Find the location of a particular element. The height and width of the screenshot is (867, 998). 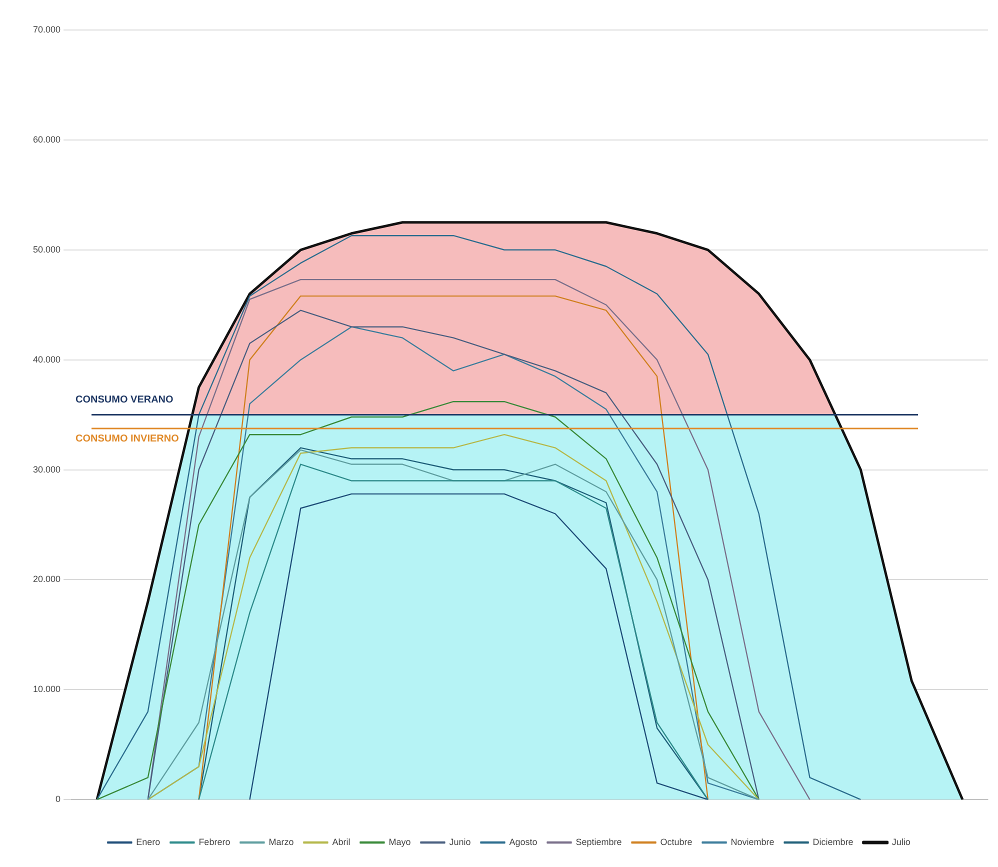

y-tick-label: 60.000 is located at coordinates (46, 139).